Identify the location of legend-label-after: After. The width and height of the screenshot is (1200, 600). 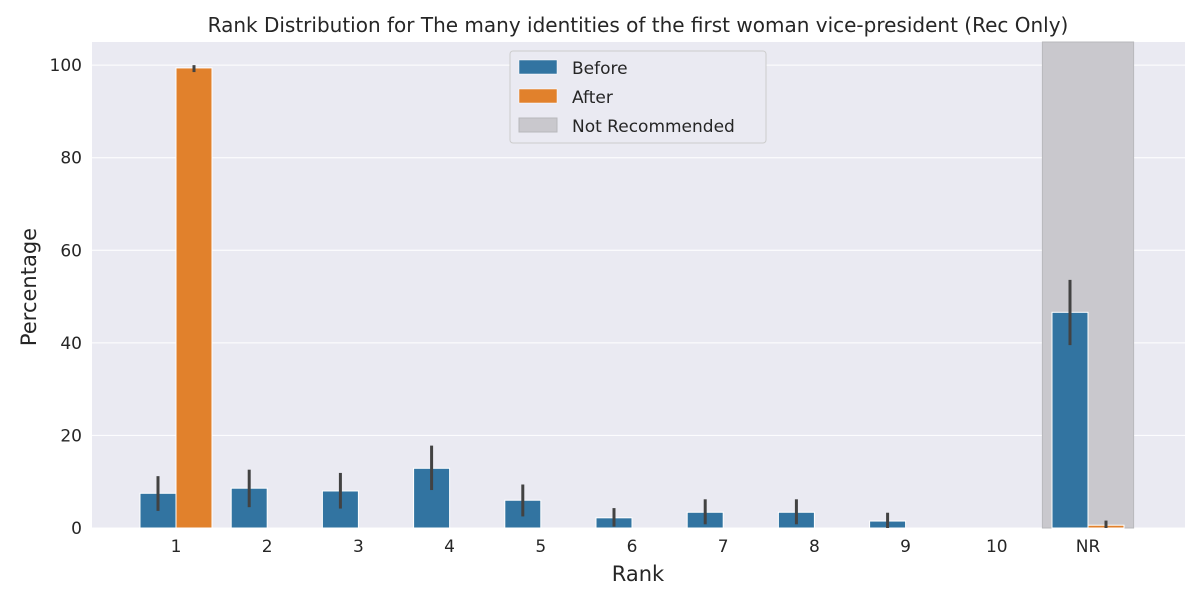
(592, 98).